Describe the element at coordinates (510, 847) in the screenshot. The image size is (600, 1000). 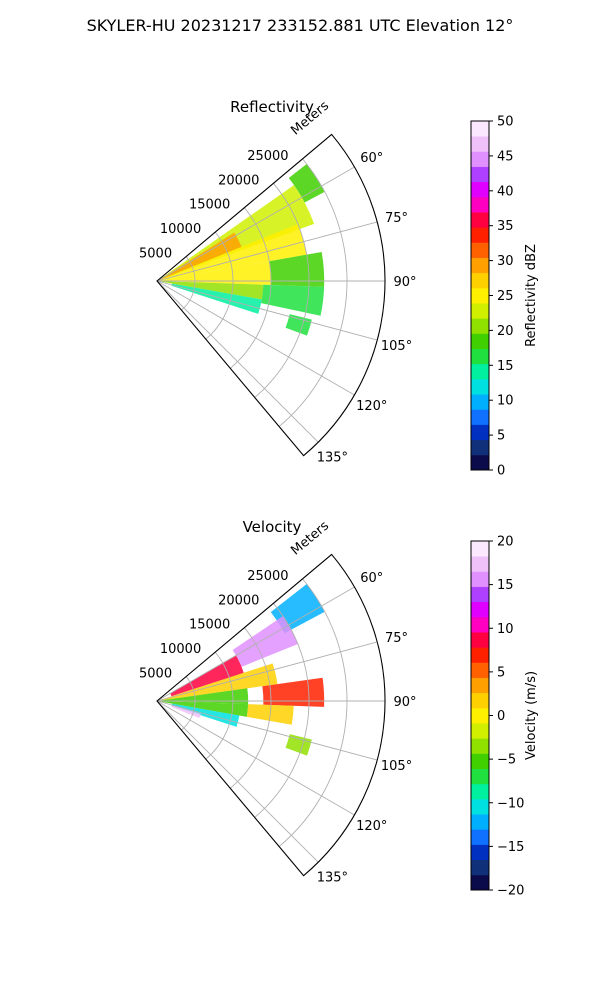
I see `colorbar-tick-label: −15` at that location.